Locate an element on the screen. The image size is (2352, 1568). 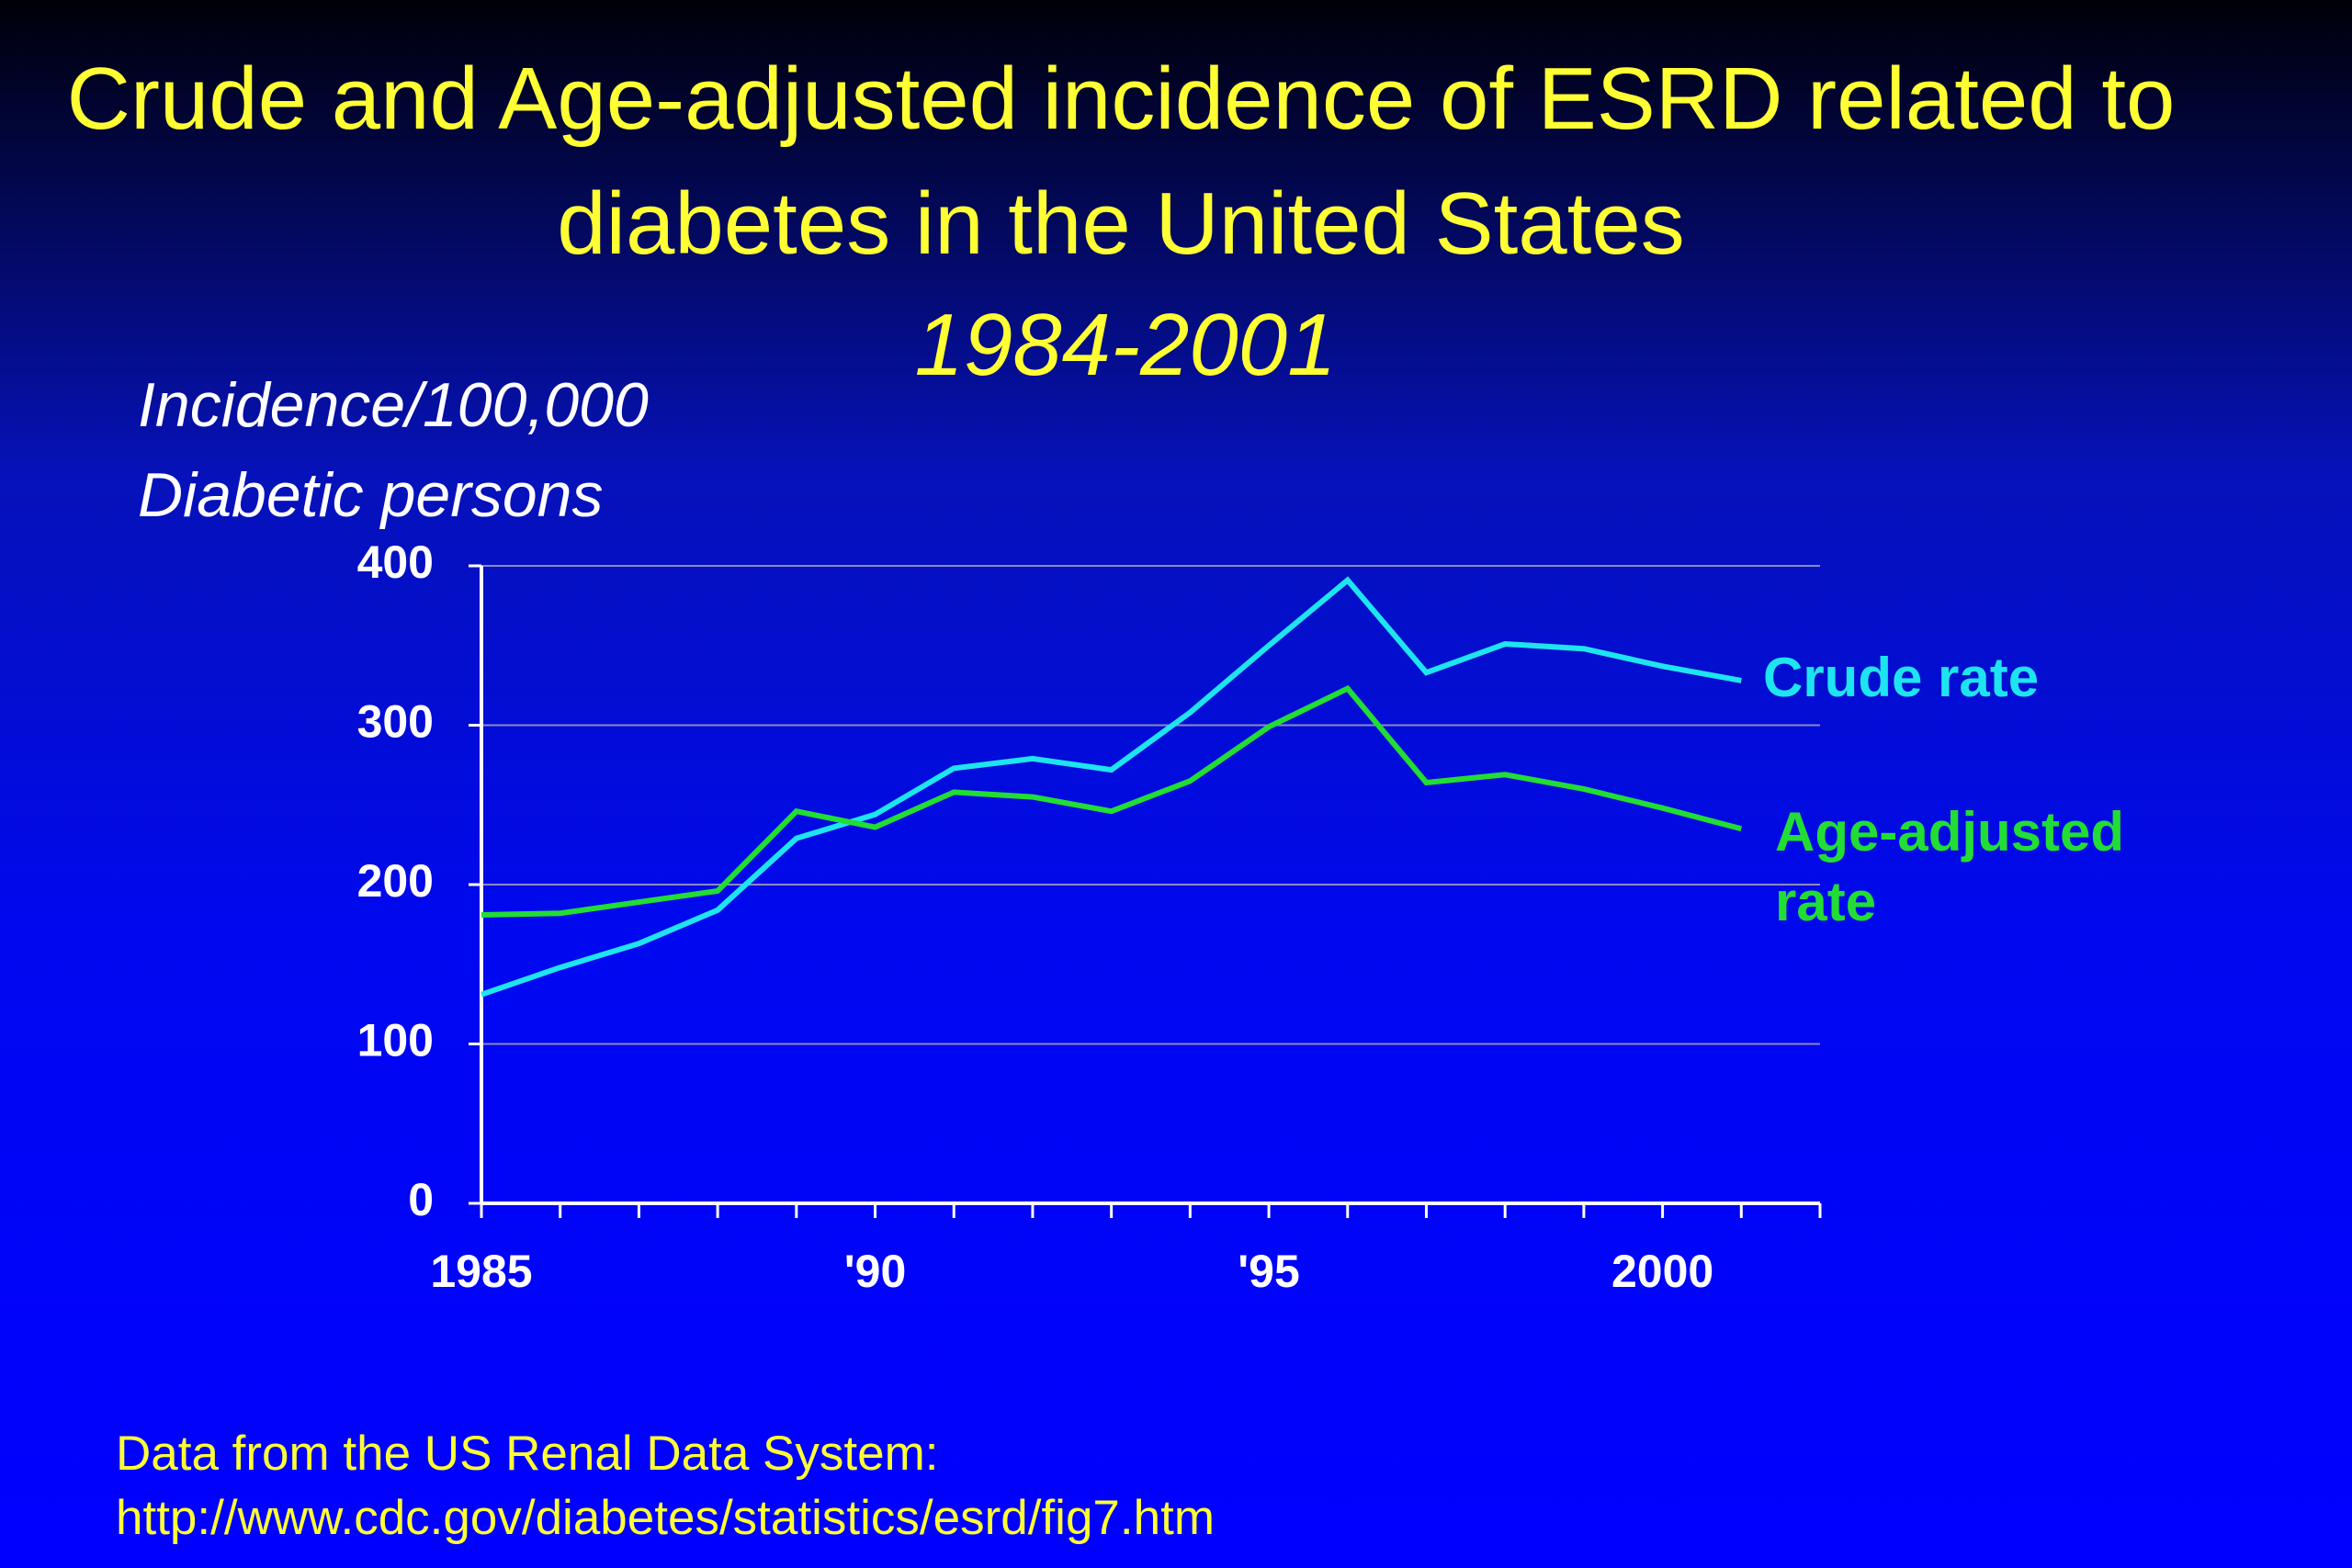
x-tick-label: '95 is located at coordinates (1269, 1272).